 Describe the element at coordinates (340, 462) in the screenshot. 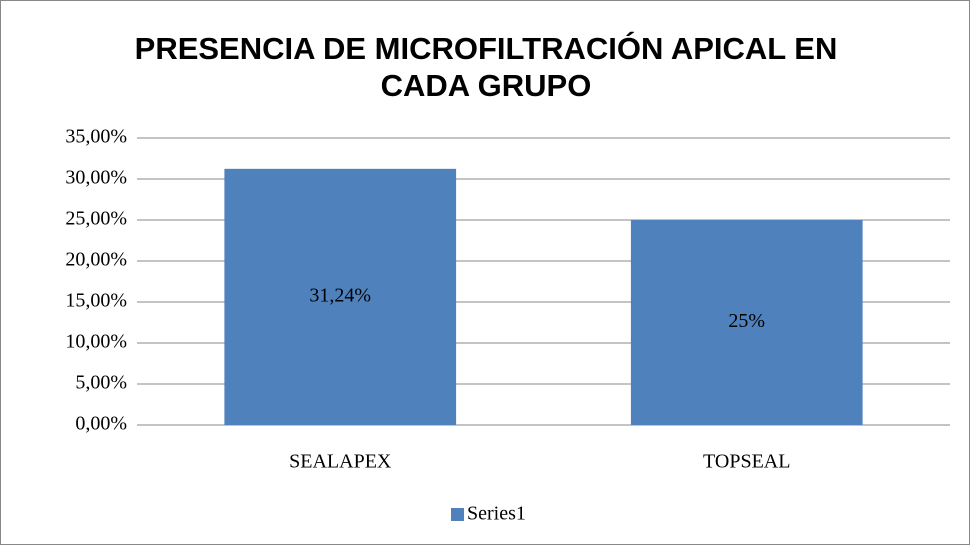

I see `x-tick-label: SEALAPEX` at that location.